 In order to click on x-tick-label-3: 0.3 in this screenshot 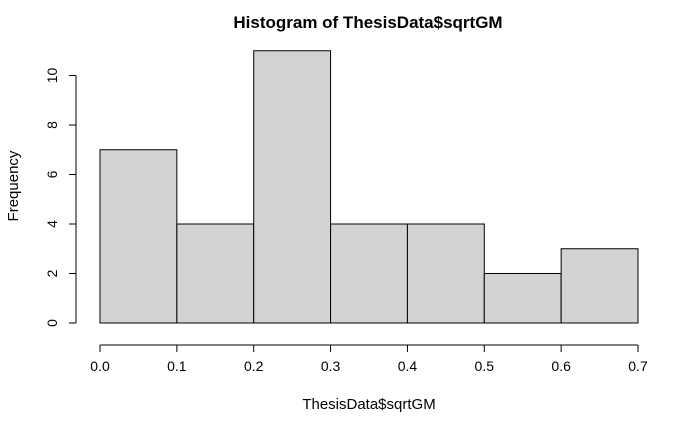, I will do `click(331, 366)`.